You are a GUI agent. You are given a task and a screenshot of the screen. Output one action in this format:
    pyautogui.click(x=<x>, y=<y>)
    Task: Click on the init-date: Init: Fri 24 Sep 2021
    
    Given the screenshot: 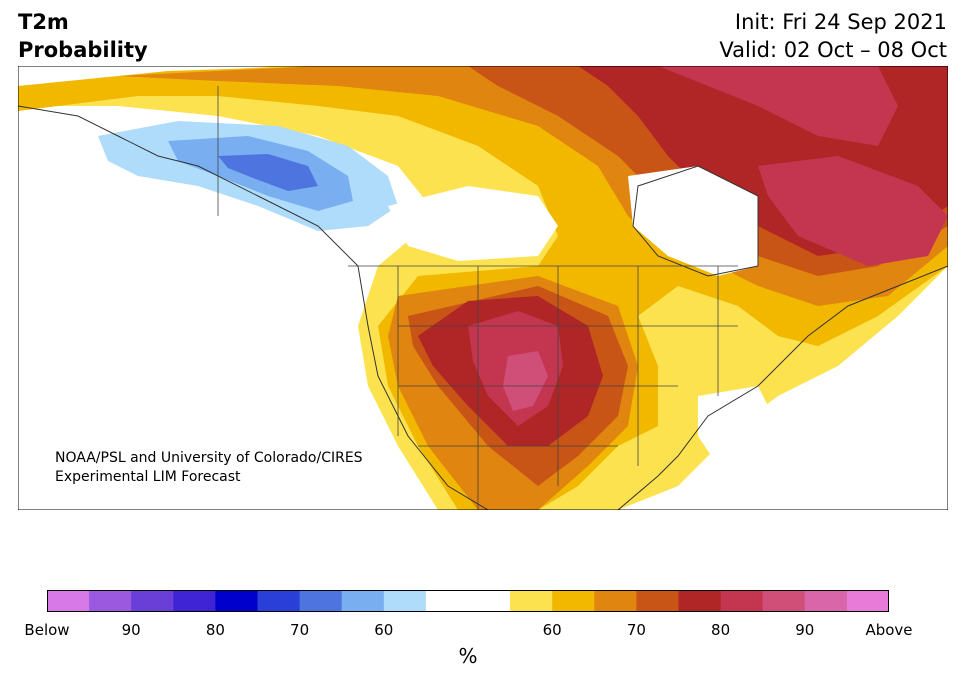 What is the action you would take?
    pyautogui.click(x=840, y=22)
    